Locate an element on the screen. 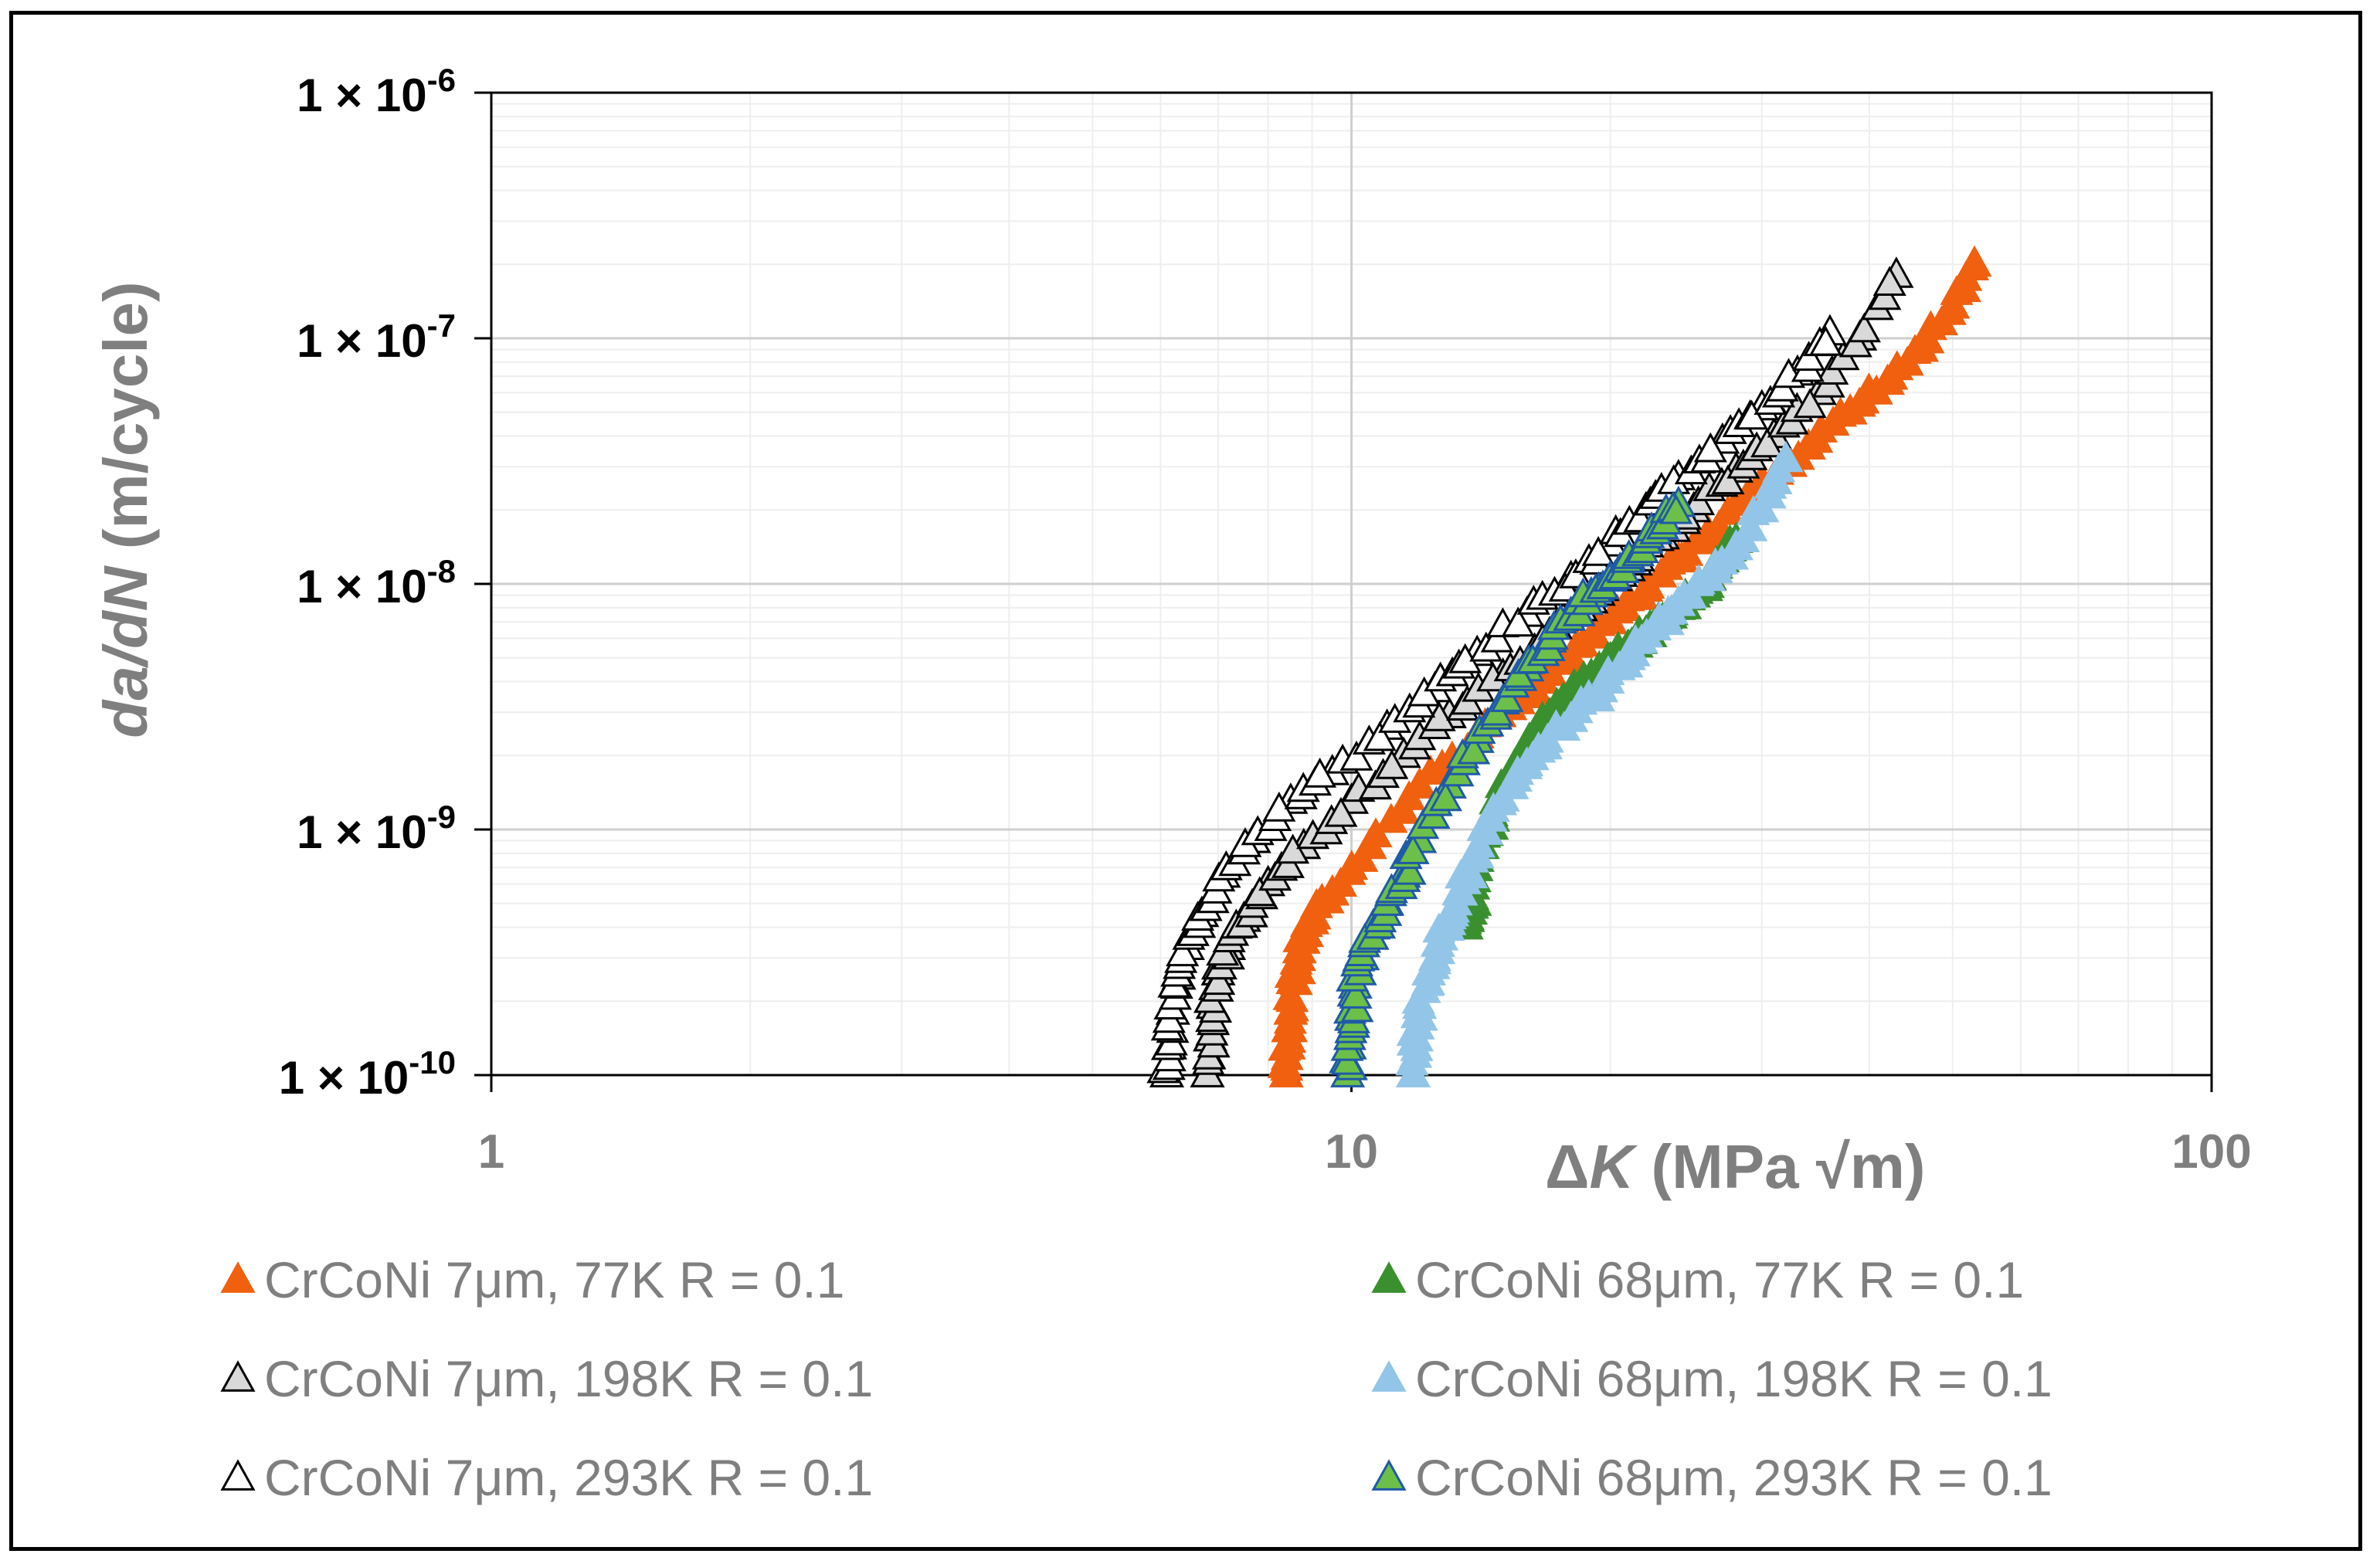  legend-item: CrCoNi 7μm, 198K R = 0.1 is located at coordinates (546, 1378).